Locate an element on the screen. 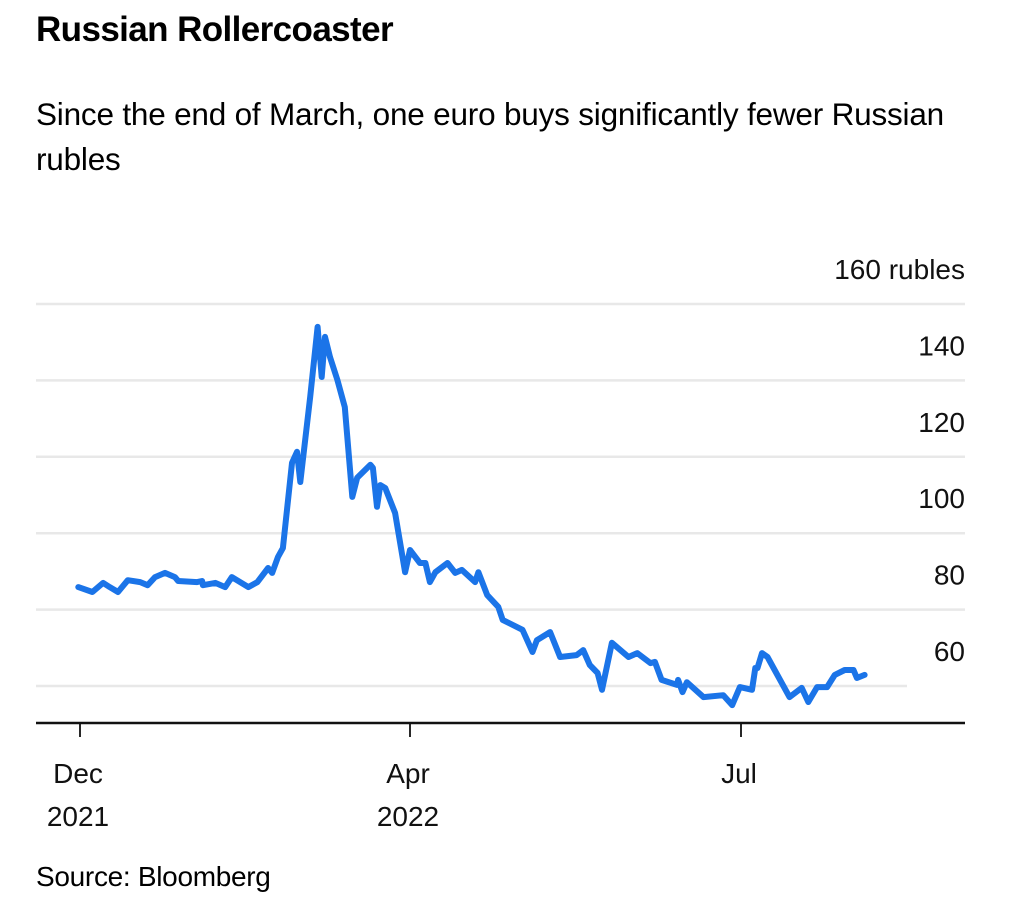  x-tick-sublabel: 2021 is located at coordinates (78, 816).